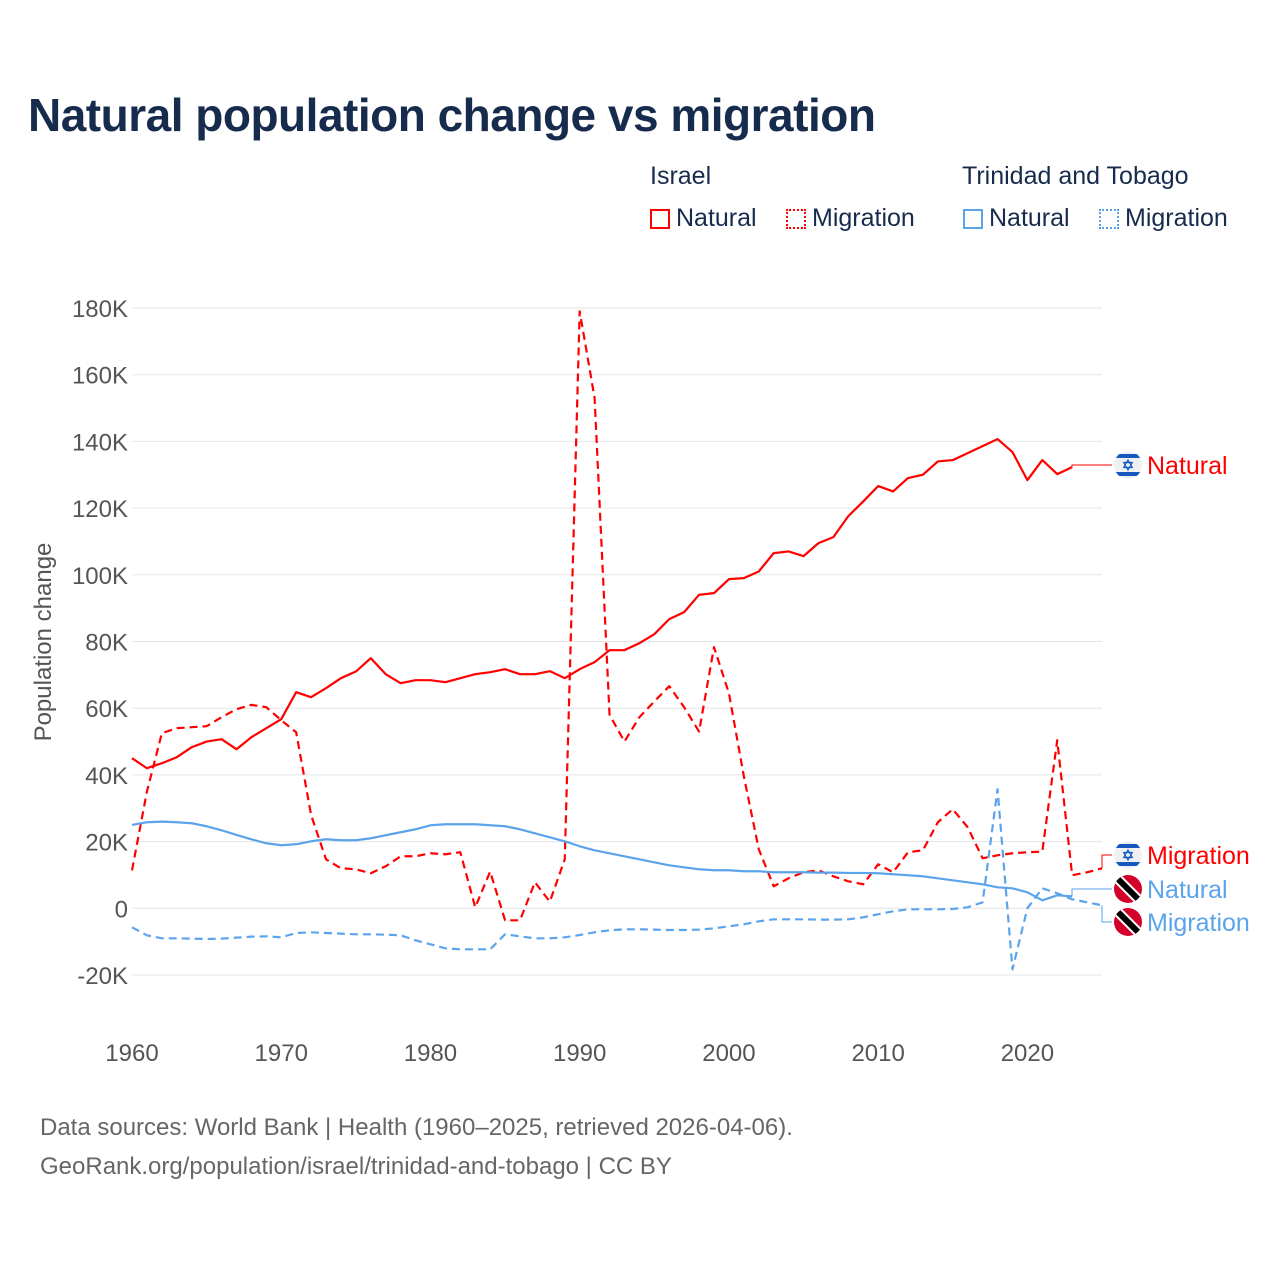 This screenshot has width=1280, height=1280. Describe the element at coordinates (281, 1053) in the screenshot. I see `x-tick-label: 1970` at that location.